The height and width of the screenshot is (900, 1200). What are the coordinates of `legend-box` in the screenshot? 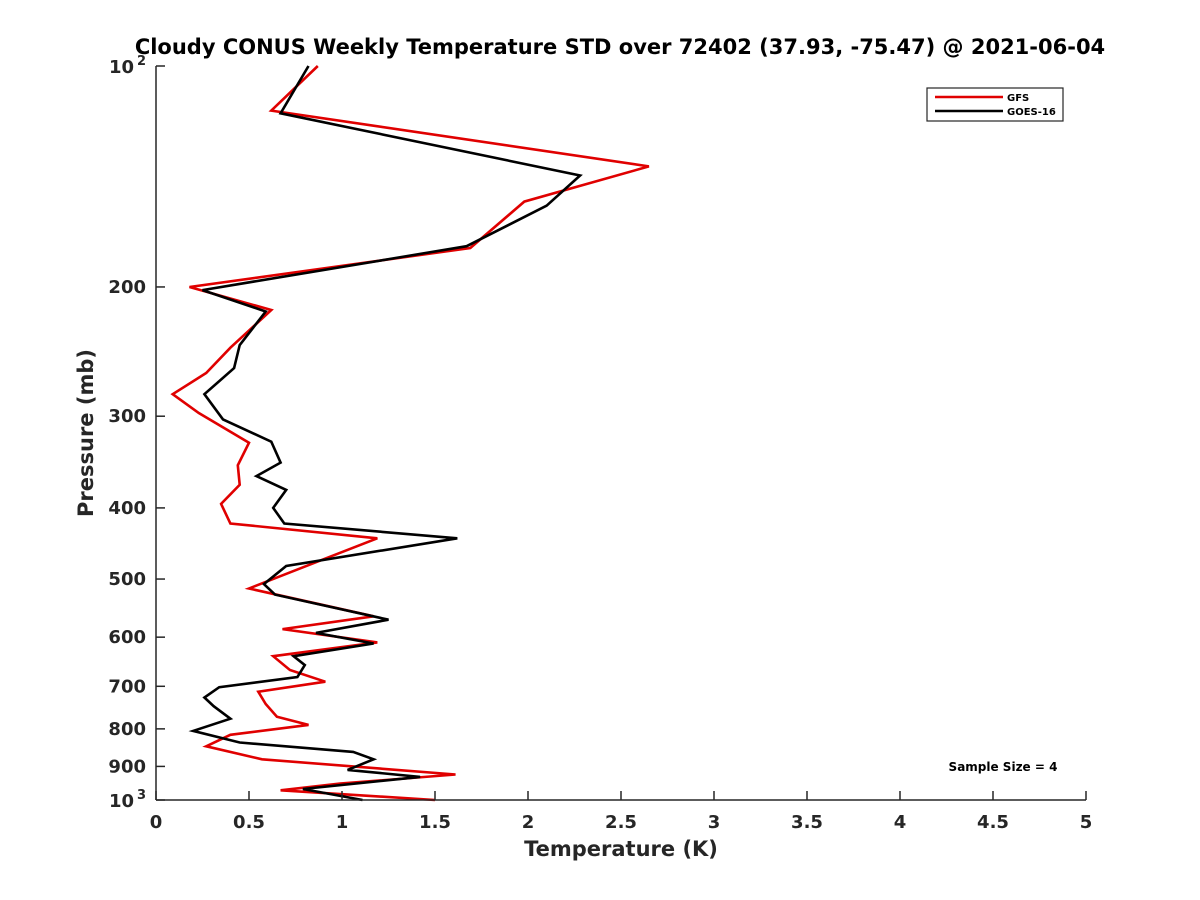 It's located at (995, 104).